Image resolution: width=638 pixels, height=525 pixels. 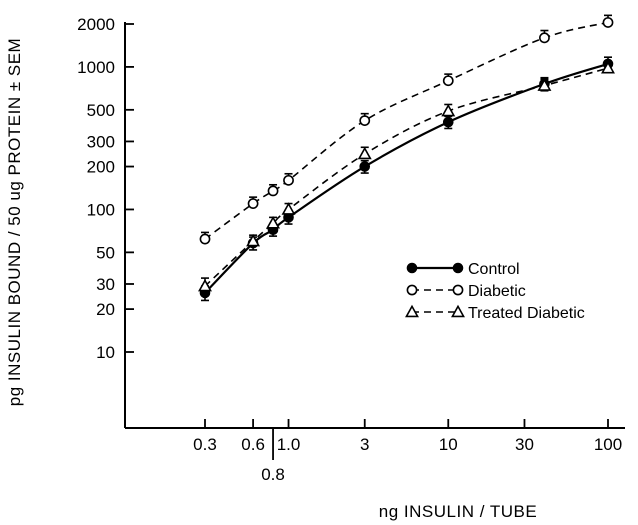 What do you see at coordinates (101, 167) in the screenshot?
I see `y-tick-label: 200` at bounding box center [101, 167].